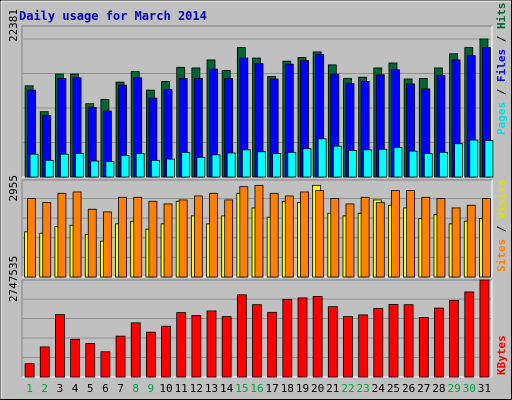  Describe the element at coordinates (317, 388) in the screenshot. I see `x-tick-label-day-20: 20` at that location.